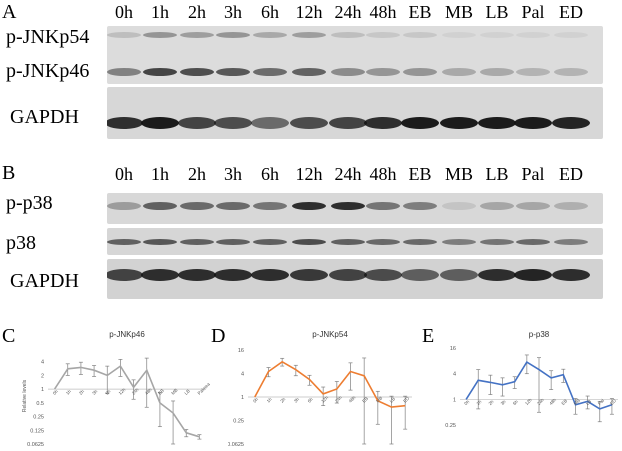  Describe the element at coordinates (601, 402) in the screenshot. I see `x-tick-label: Pal` at that location.